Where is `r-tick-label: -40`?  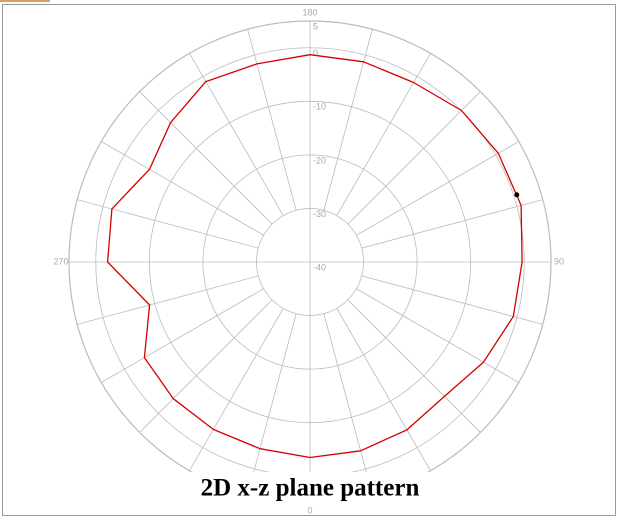 r-tick-label: -40 is located at coordinates (319, 267).